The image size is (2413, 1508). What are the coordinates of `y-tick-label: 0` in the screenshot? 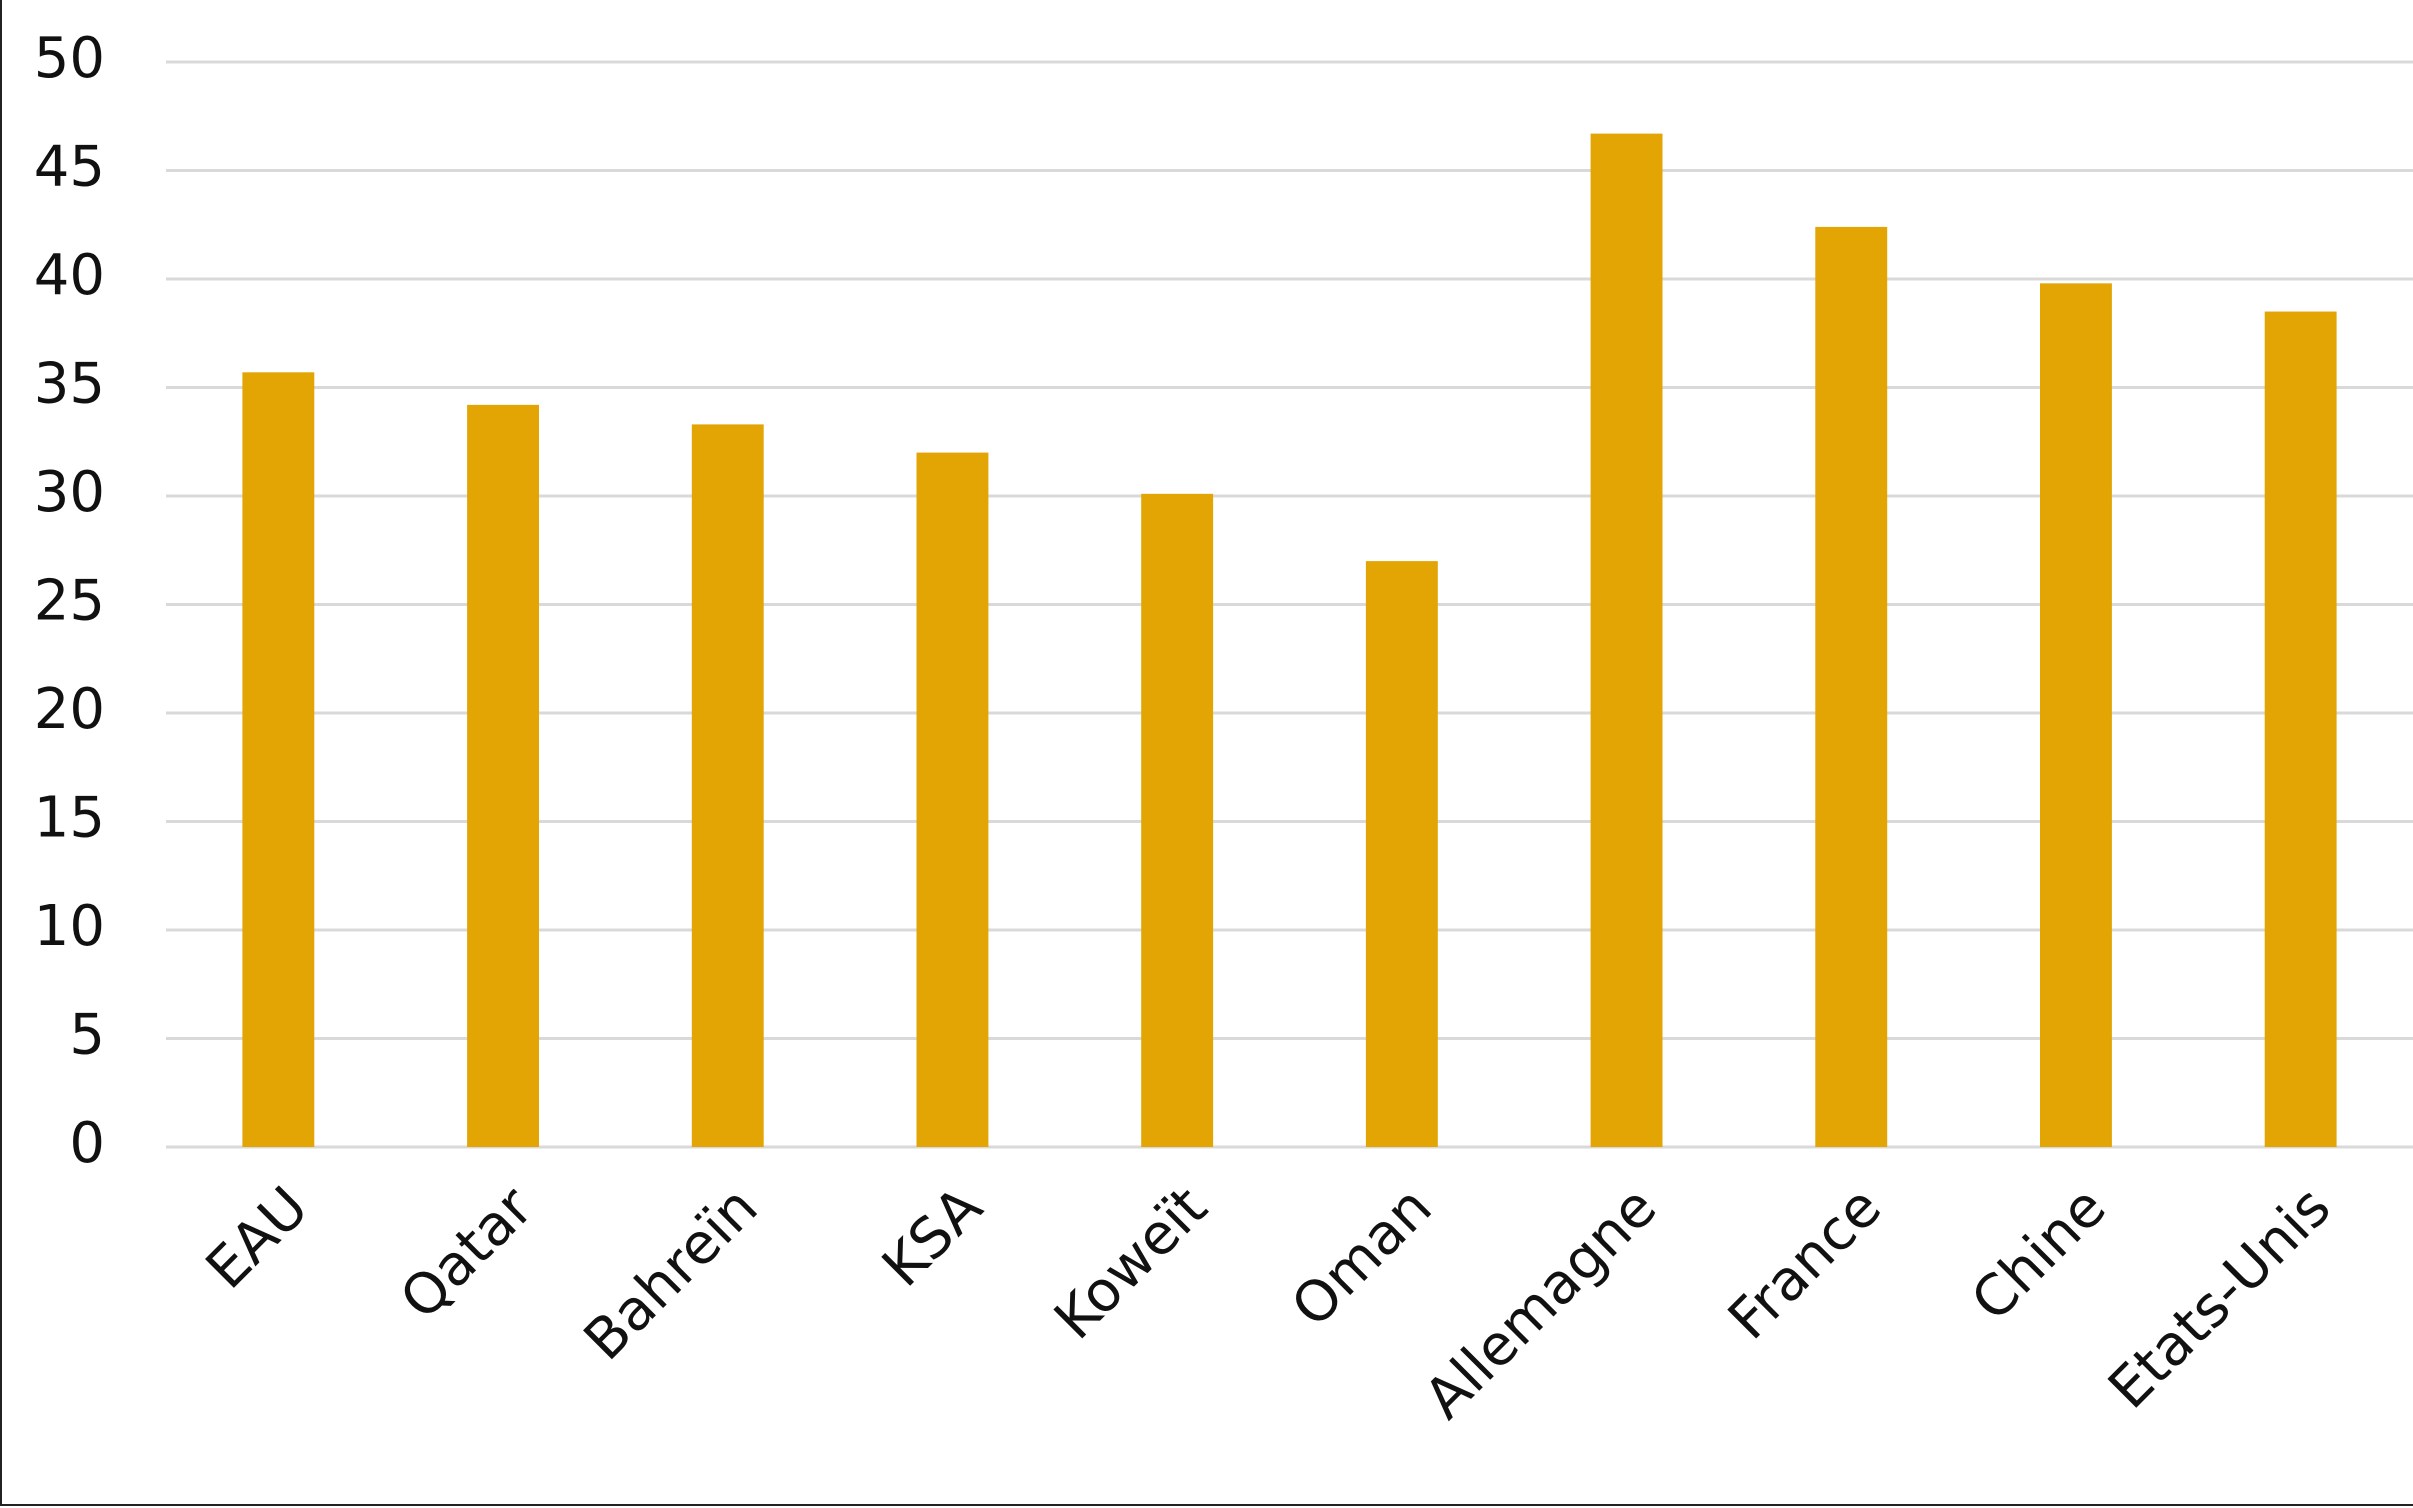 It's located at (87, 1143).